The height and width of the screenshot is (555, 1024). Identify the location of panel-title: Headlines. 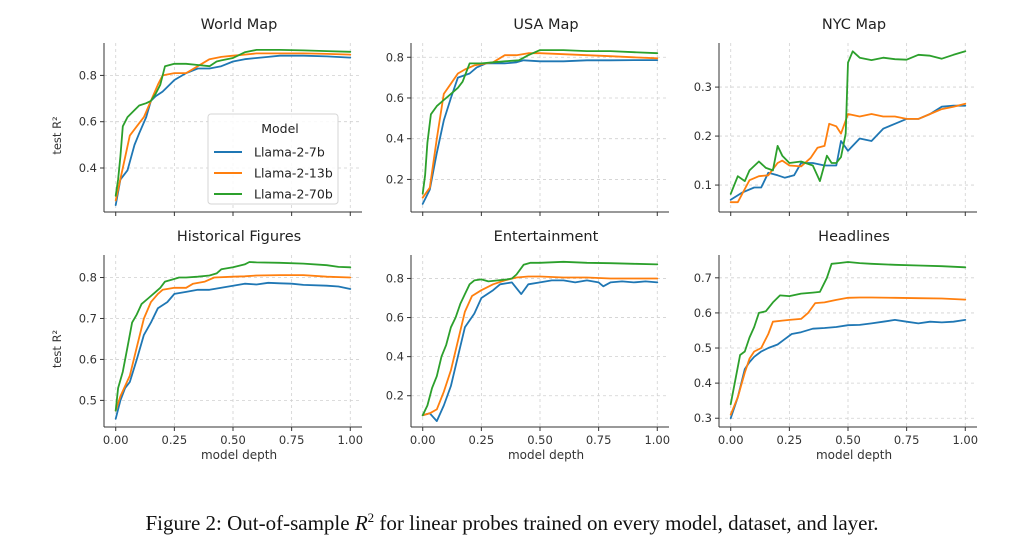
(854, 237).